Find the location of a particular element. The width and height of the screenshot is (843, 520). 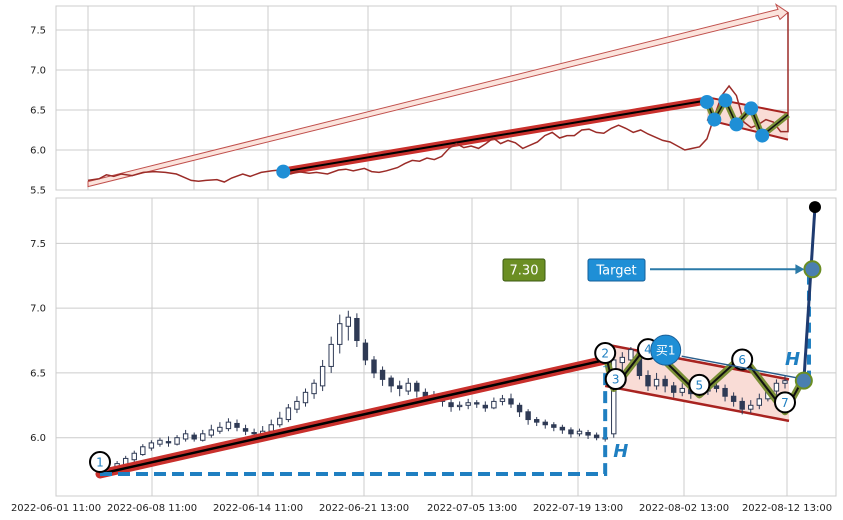

pattern-point-label: 3 is located at coordinates (616, 380).